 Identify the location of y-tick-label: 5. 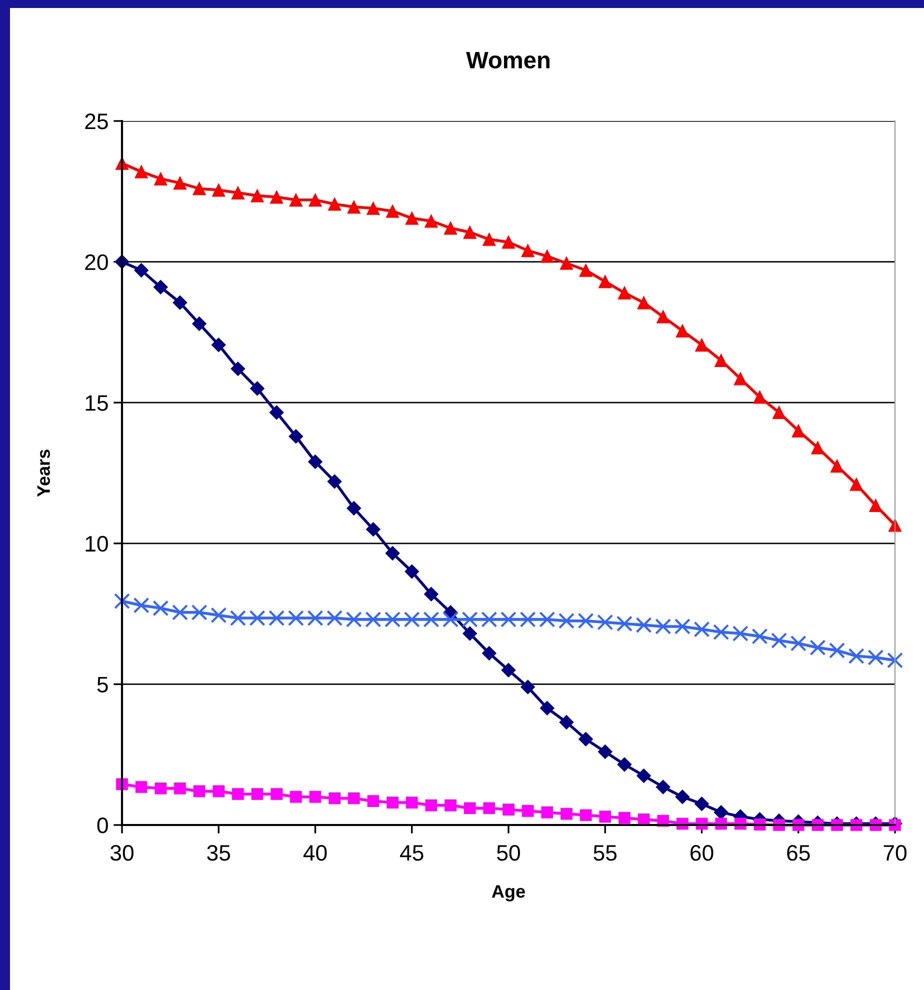
(102, 684).